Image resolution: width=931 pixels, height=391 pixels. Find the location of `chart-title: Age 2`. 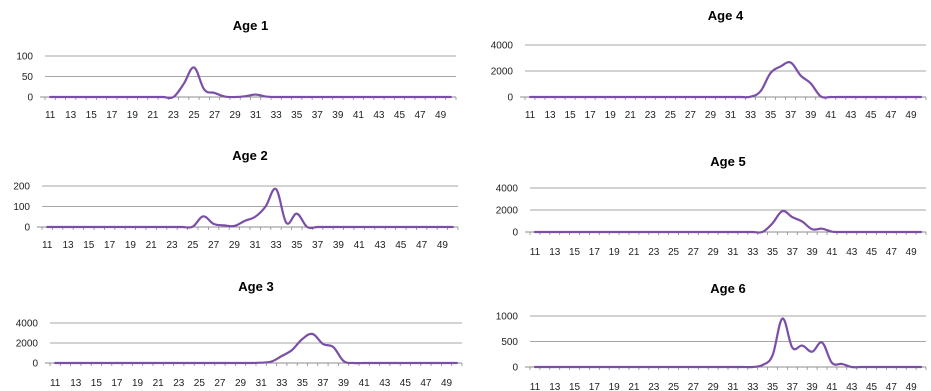

chart-title: Age 2 is located at coordinates (249, 155).